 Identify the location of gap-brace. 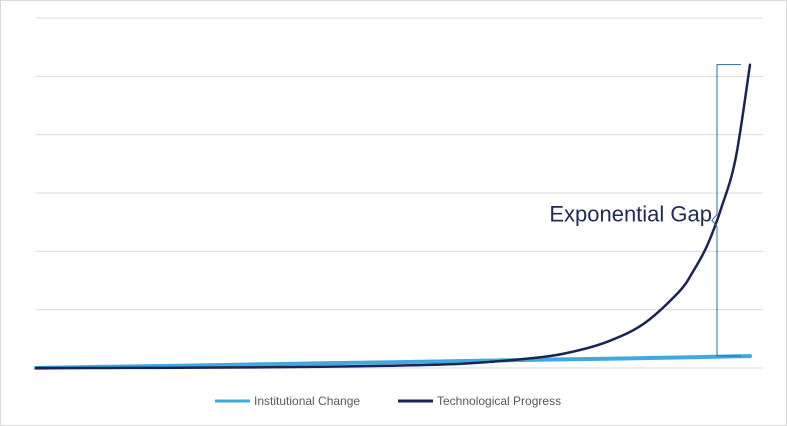
(726, 210).